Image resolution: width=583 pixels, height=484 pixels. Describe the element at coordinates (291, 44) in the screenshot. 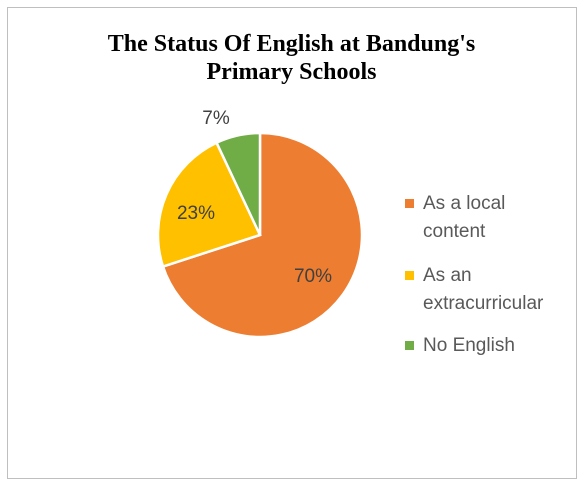

I see `chart-title-line-1: The Status Of English at Bandung's` at that location.